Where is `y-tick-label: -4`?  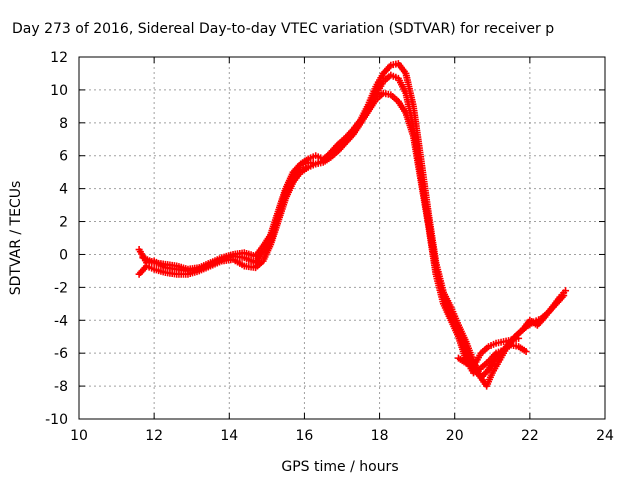
y-tick-label: -4 is located at coordinates (61, 321).